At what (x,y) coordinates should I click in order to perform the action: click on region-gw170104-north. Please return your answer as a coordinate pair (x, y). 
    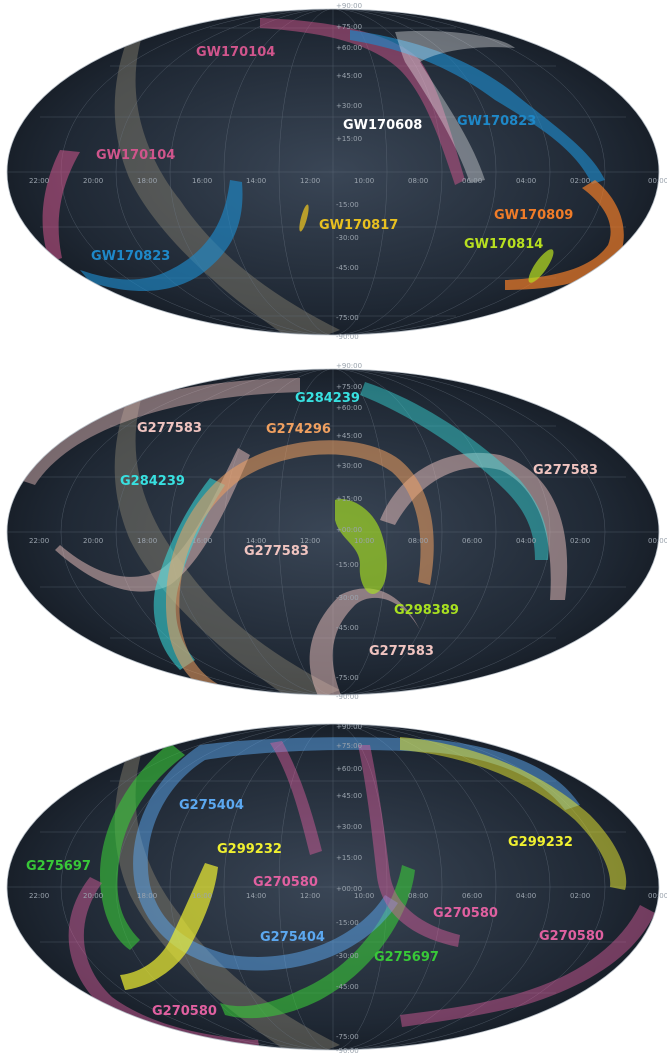
    Looking at the image, I should click on (362, 101).